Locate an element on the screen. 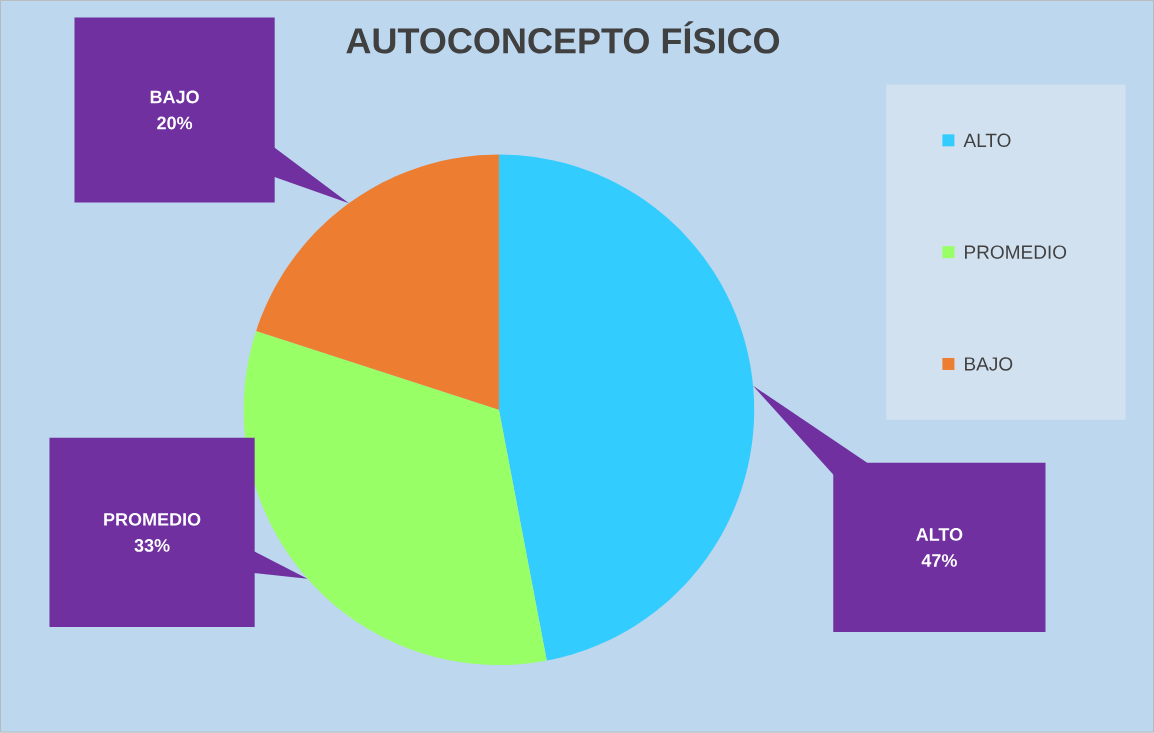 The width and height of the screenshot is (1154, 733). legend-label: BAJO is located at coordinates (989, 364).